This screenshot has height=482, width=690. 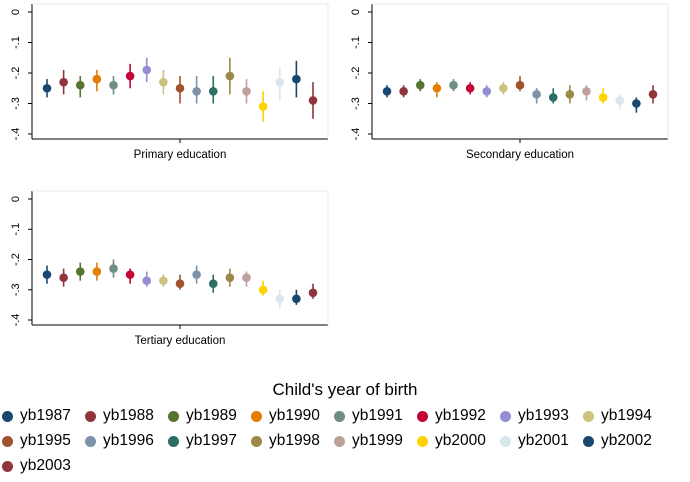 I want to click on legend-item-yb1987: yb1987, so click(x=36, y=416).